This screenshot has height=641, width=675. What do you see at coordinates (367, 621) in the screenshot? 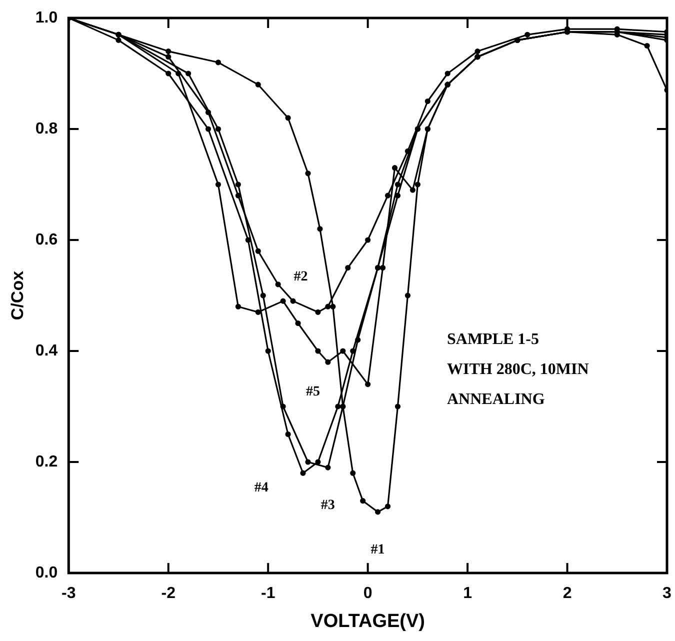
I see `x-axis-title: VOLTAGE(V)` at bounding box center [367, 621].